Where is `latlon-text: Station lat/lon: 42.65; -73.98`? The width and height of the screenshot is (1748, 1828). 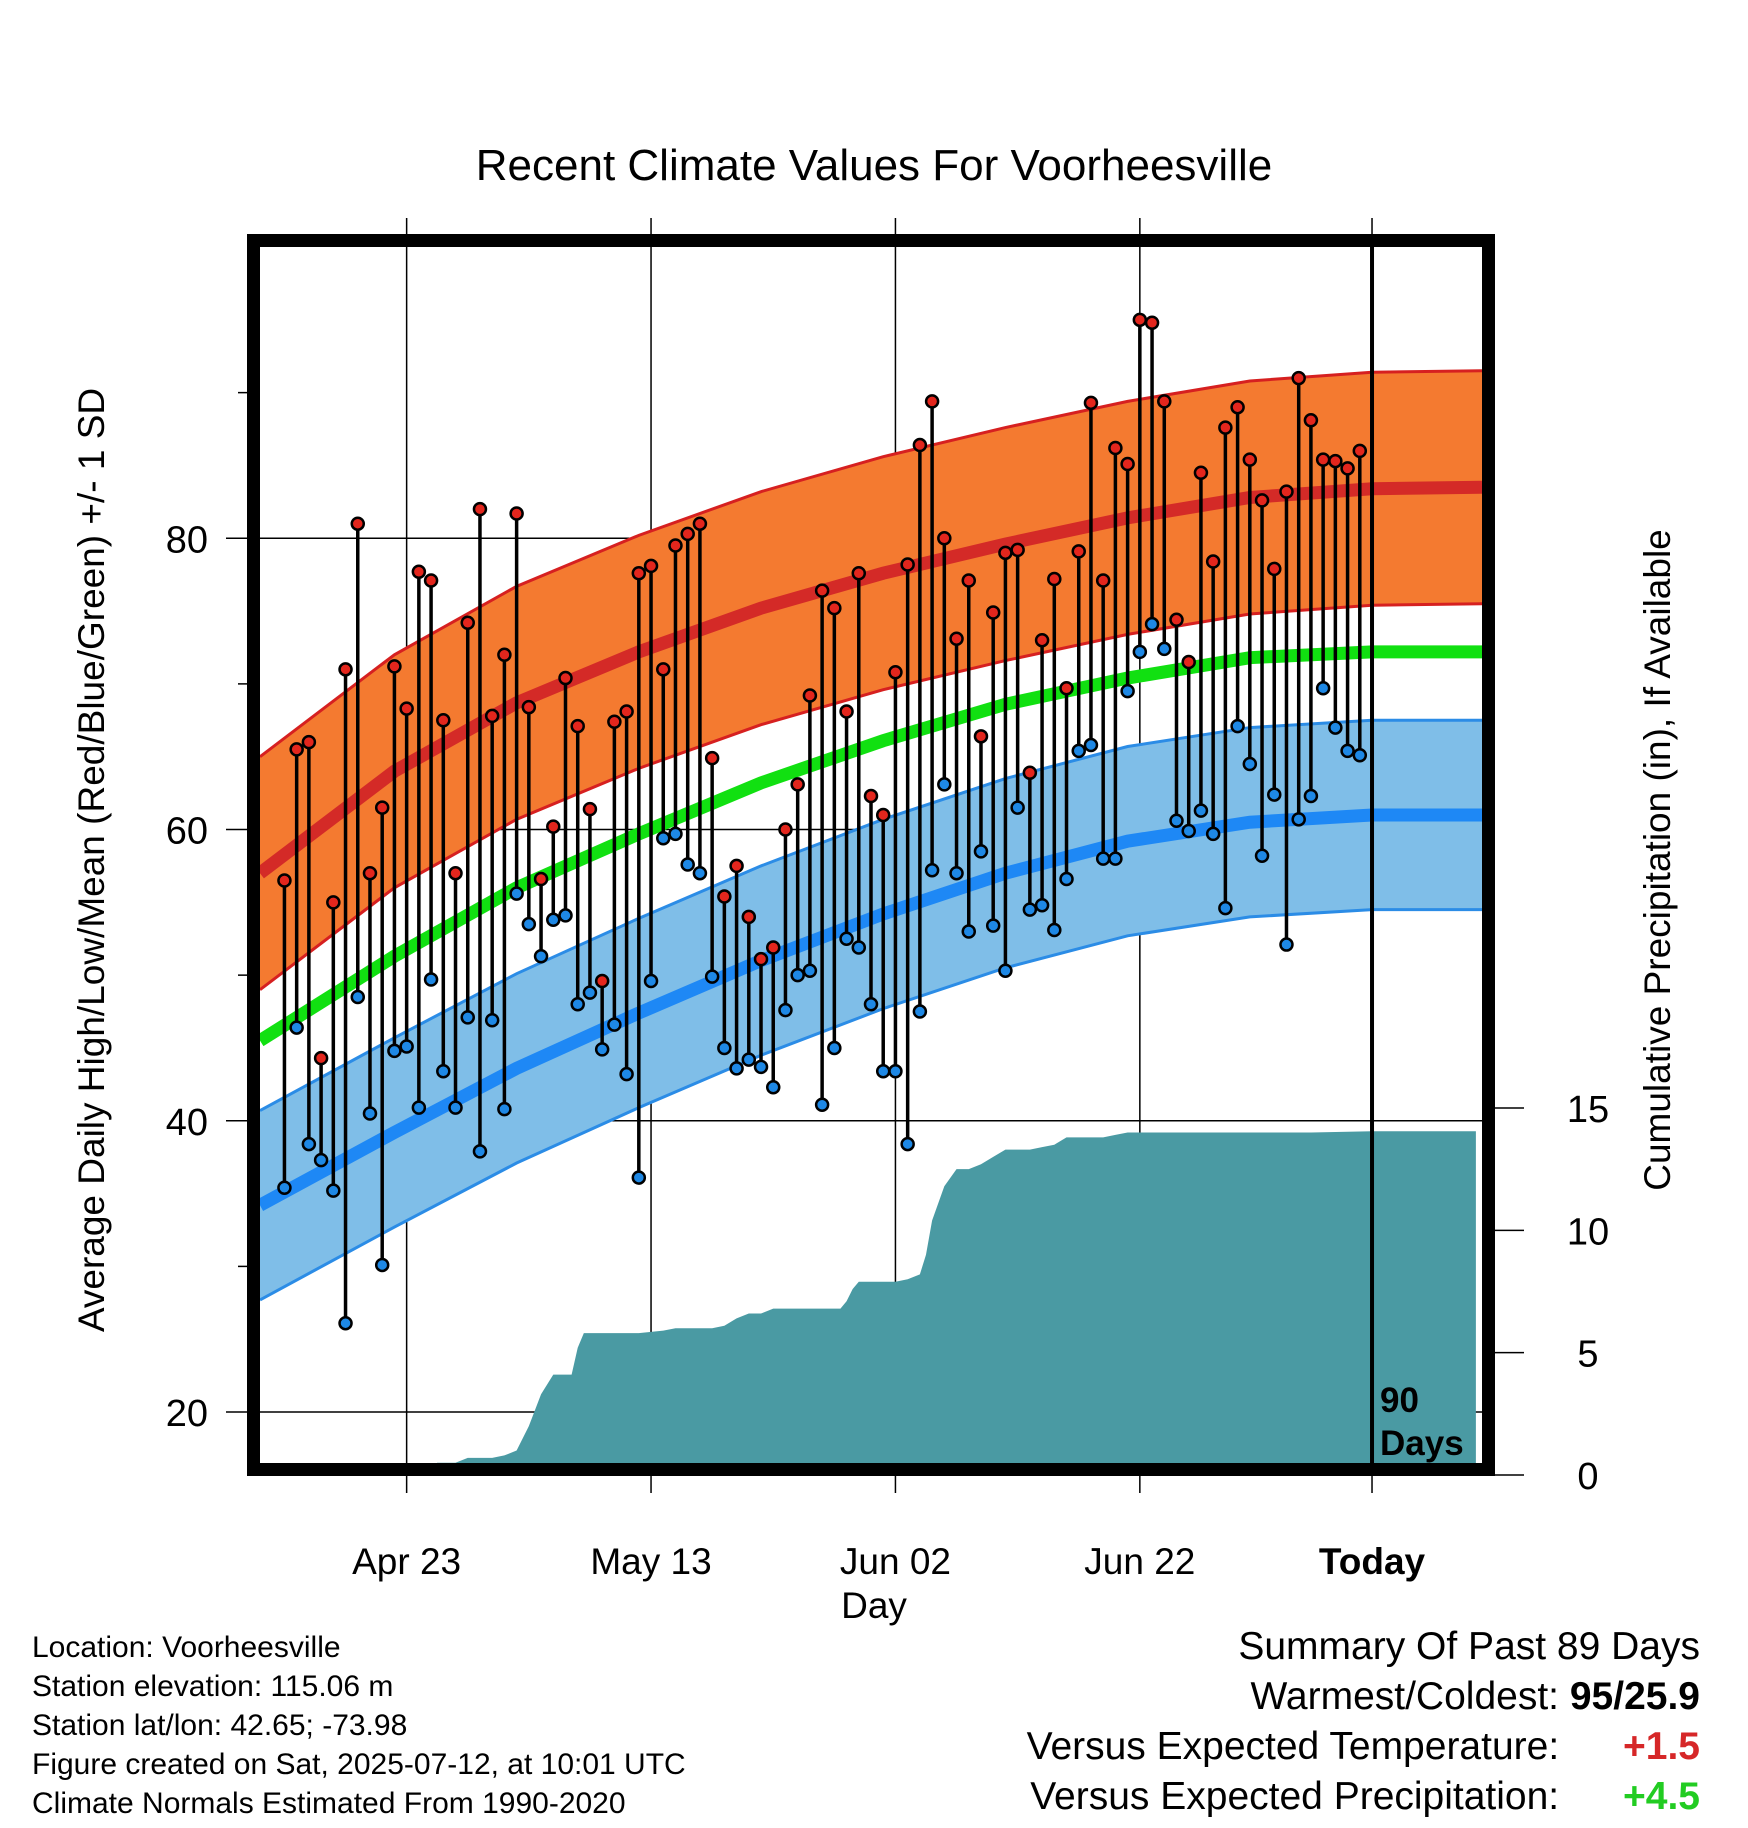
latlon-text: Station lat/lon: 42.65; -73.98 is located at coordinates (220, 1725).